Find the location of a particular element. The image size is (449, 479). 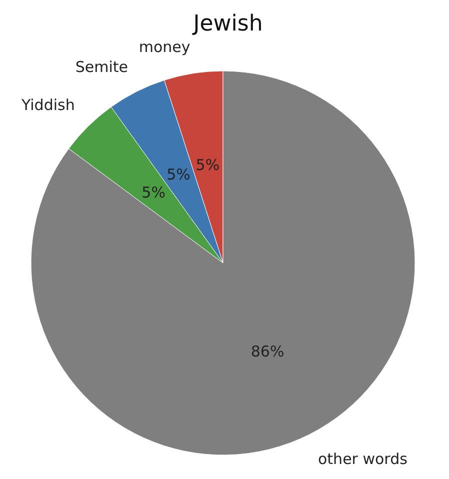

slice-label: Yiddish is located at coordinates (47, 105).